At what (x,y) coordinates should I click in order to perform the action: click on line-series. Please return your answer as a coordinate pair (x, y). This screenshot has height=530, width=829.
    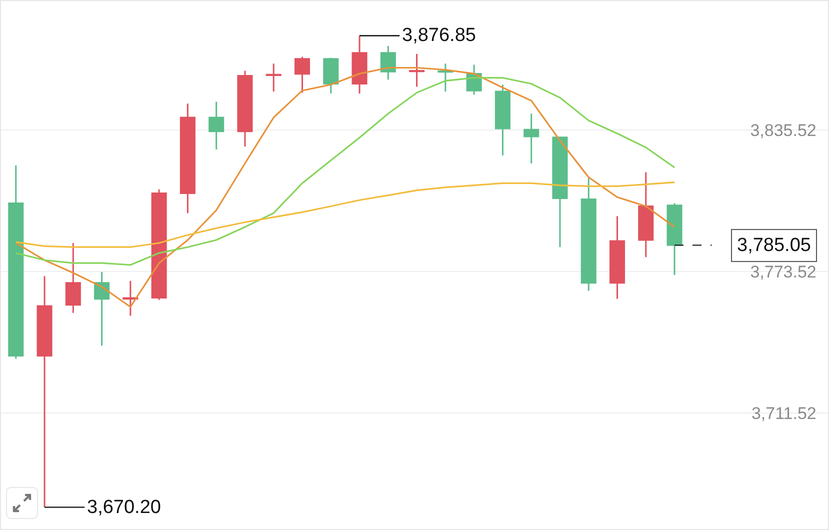
    Looking at the image, I should click on (345, 215).